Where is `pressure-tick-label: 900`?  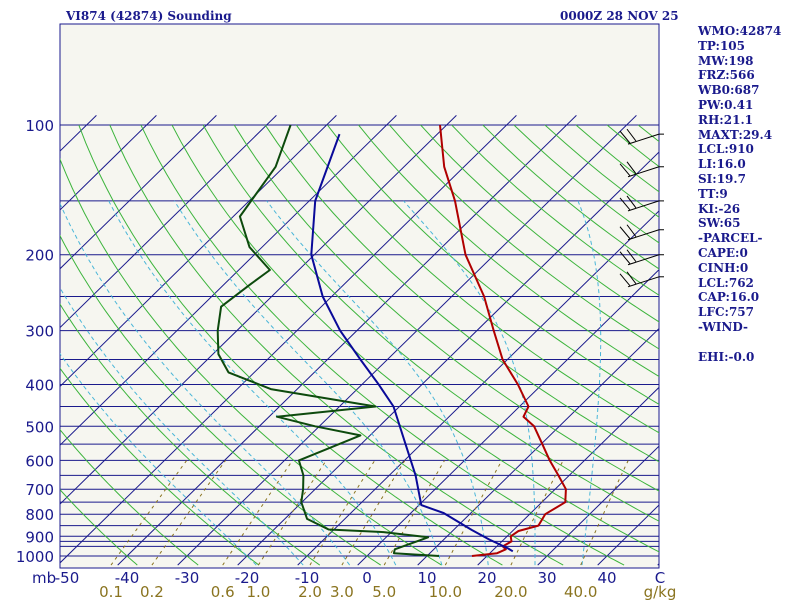 pressure-tick-label: 900 is located at coordinates (39, 537).